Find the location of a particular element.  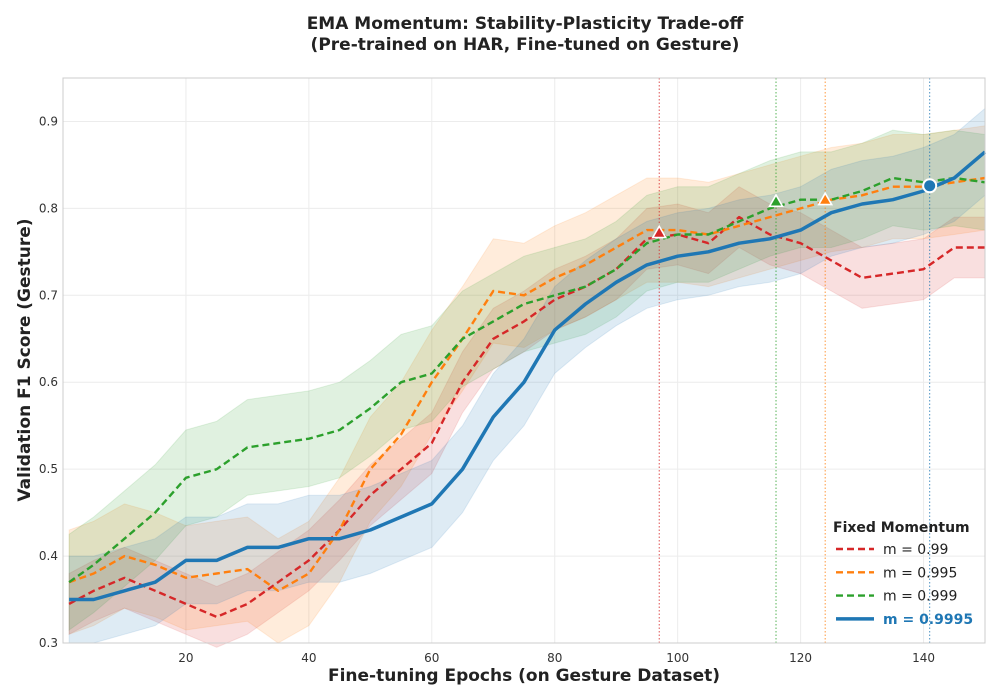

x-axis-label: Fine-tuning Epochs (on Gesture Dataset) is located at coordinates (524, 676).